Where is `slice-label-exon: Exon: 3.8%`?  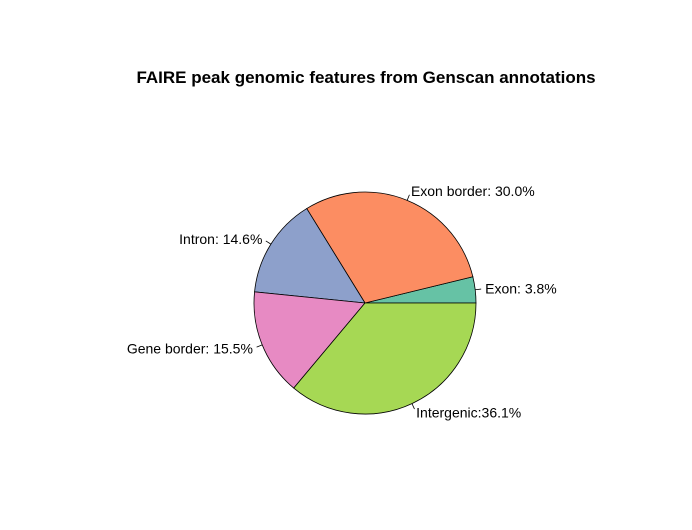 slice-label-exon: Exon: 3.8% is located at coordinates (521, 289).